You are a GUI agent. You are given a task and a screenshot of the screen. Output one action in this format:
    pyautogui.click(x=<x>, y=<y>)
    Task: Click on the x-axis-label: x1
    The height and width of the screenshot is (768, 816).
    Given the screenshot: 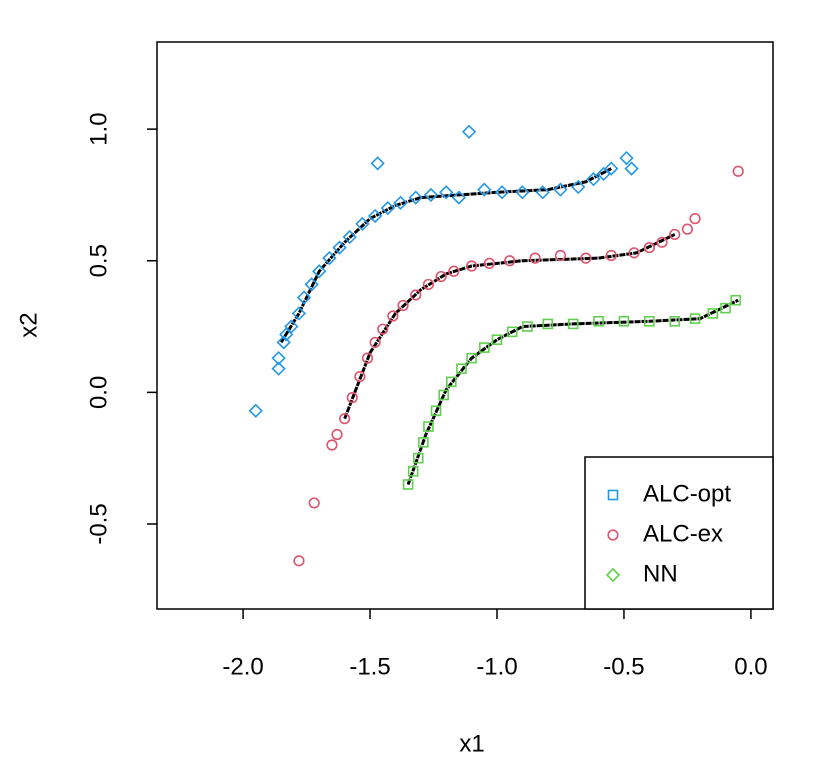 What is the action you would take?
    pyautogui.click(x=471, y=743)
    